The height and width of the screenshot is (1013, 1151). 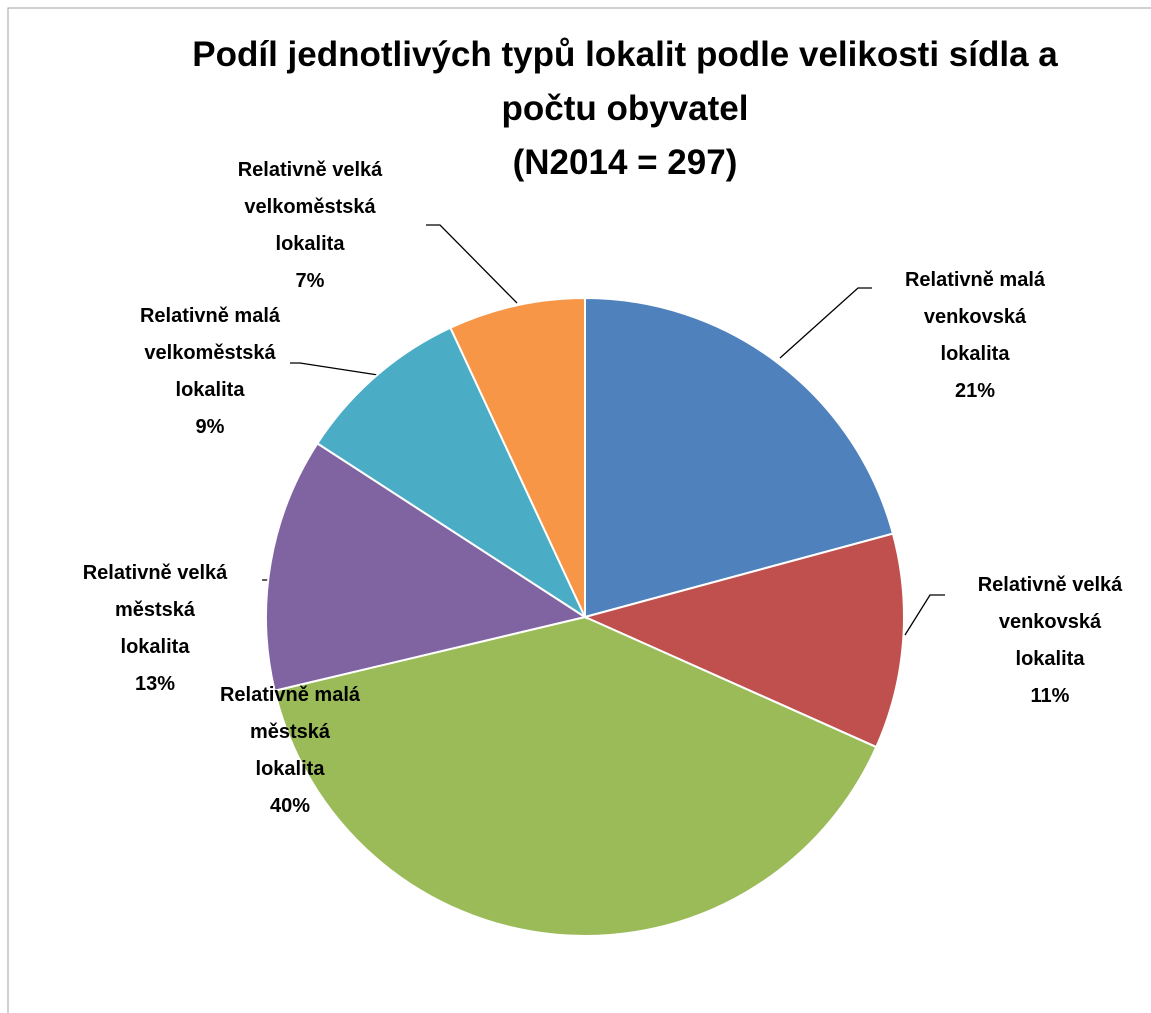 I want to click on slice-label: Relativně velká městská lokalita 13%, so click(x=155, y=629).